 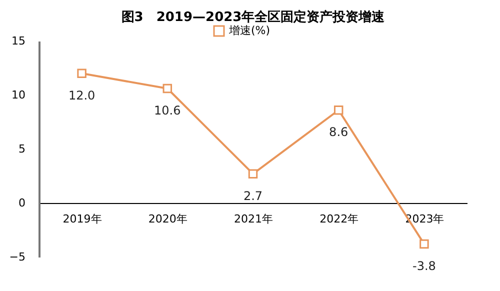 I want to click on legend-label: 增速(%), so click(x=249, y=30).